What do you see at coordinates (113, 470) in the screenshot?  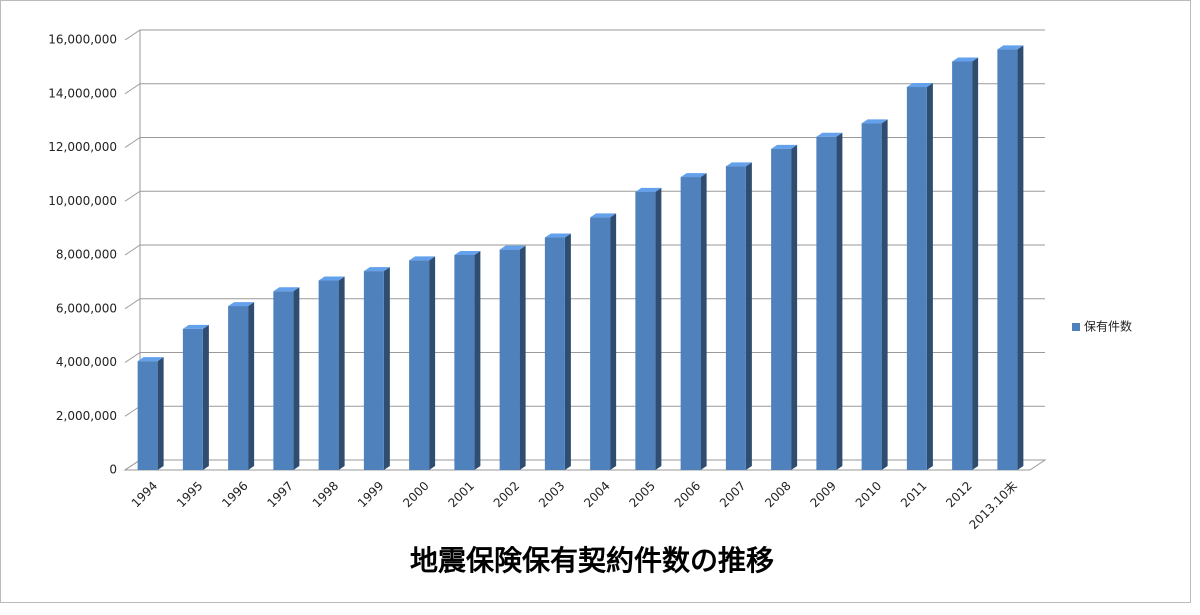 I see `y-tick-label: 0` at bounding box center [113, 470].